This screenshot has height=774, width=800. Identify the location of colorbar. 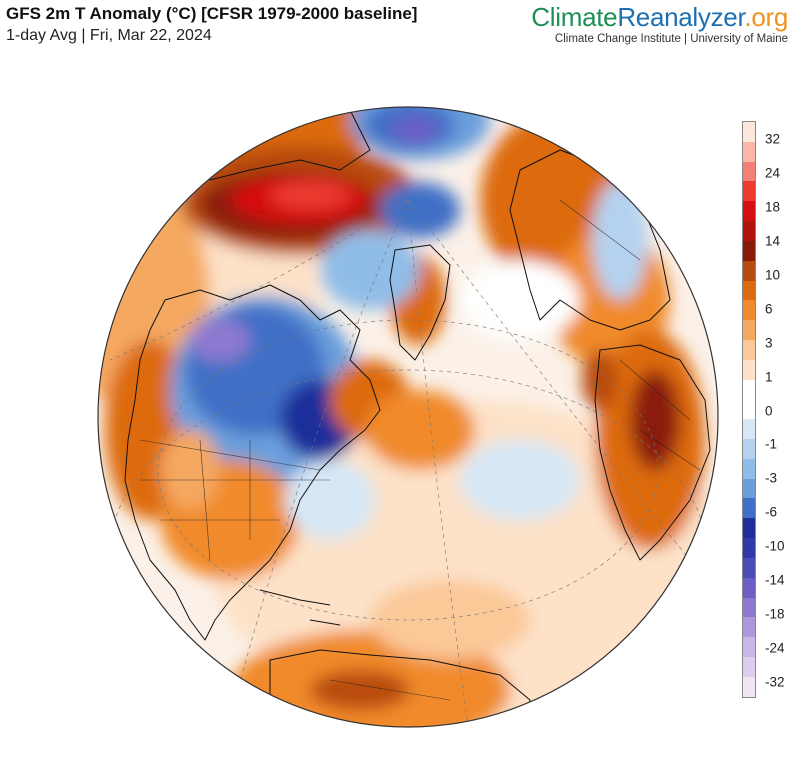
(749, 409).